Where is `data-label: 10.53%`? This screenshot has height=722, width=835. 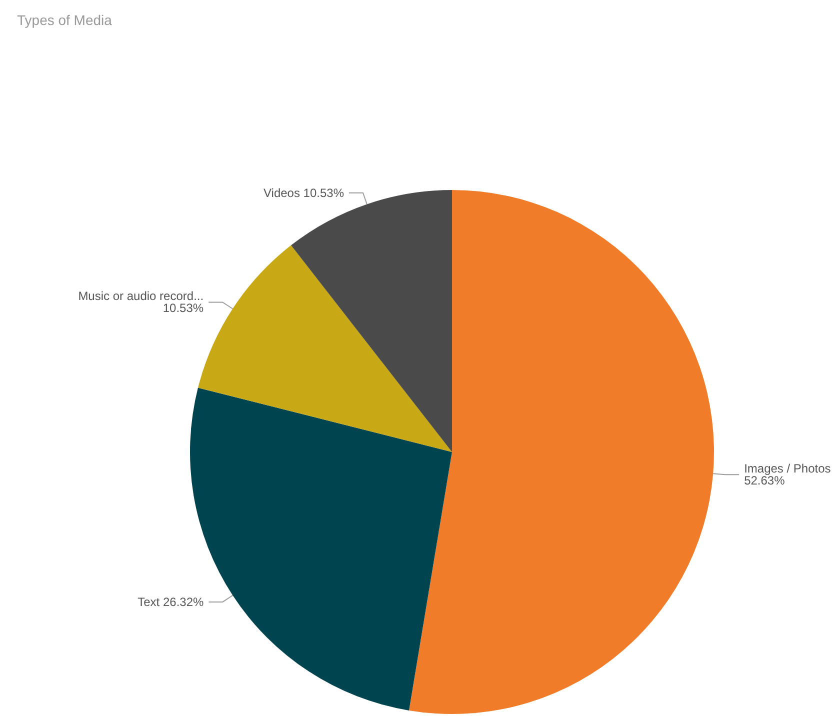
data-label: 10.53% is located at coordinates (183, 308).